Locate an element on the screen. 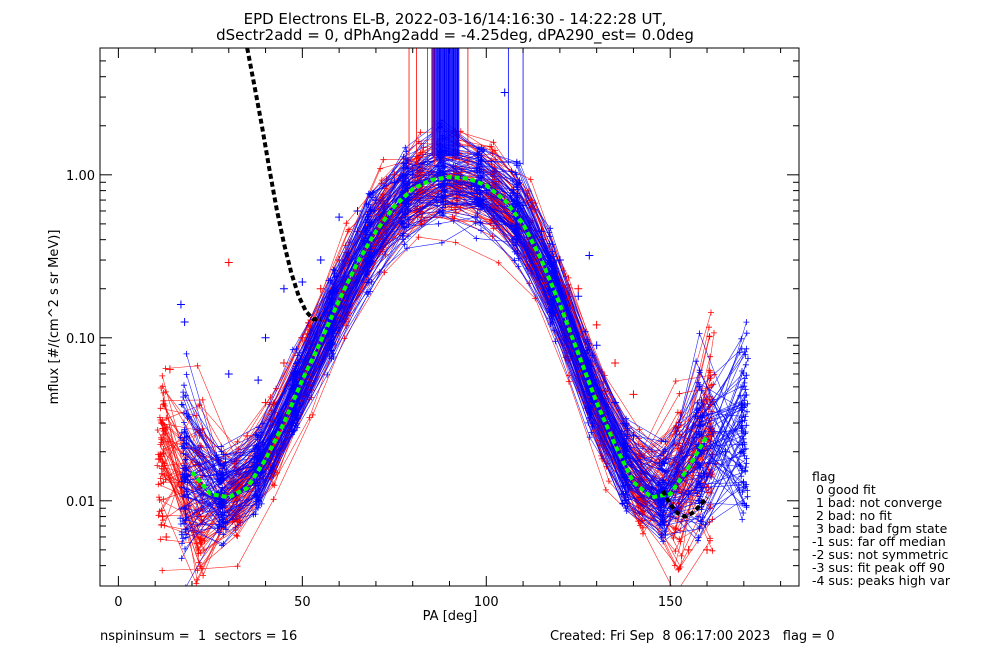  x-tick-label: 50 is located at coordinates (302, 602).